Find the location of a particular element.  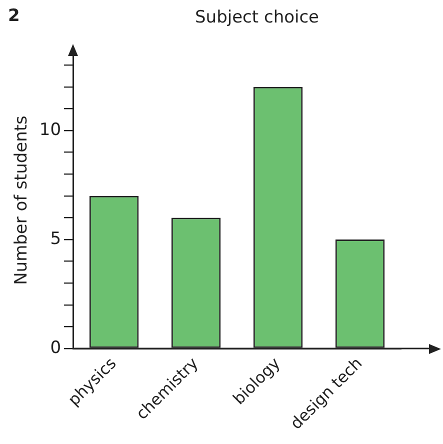

y-tick-label: 0 is located at coordinates (56, 348).